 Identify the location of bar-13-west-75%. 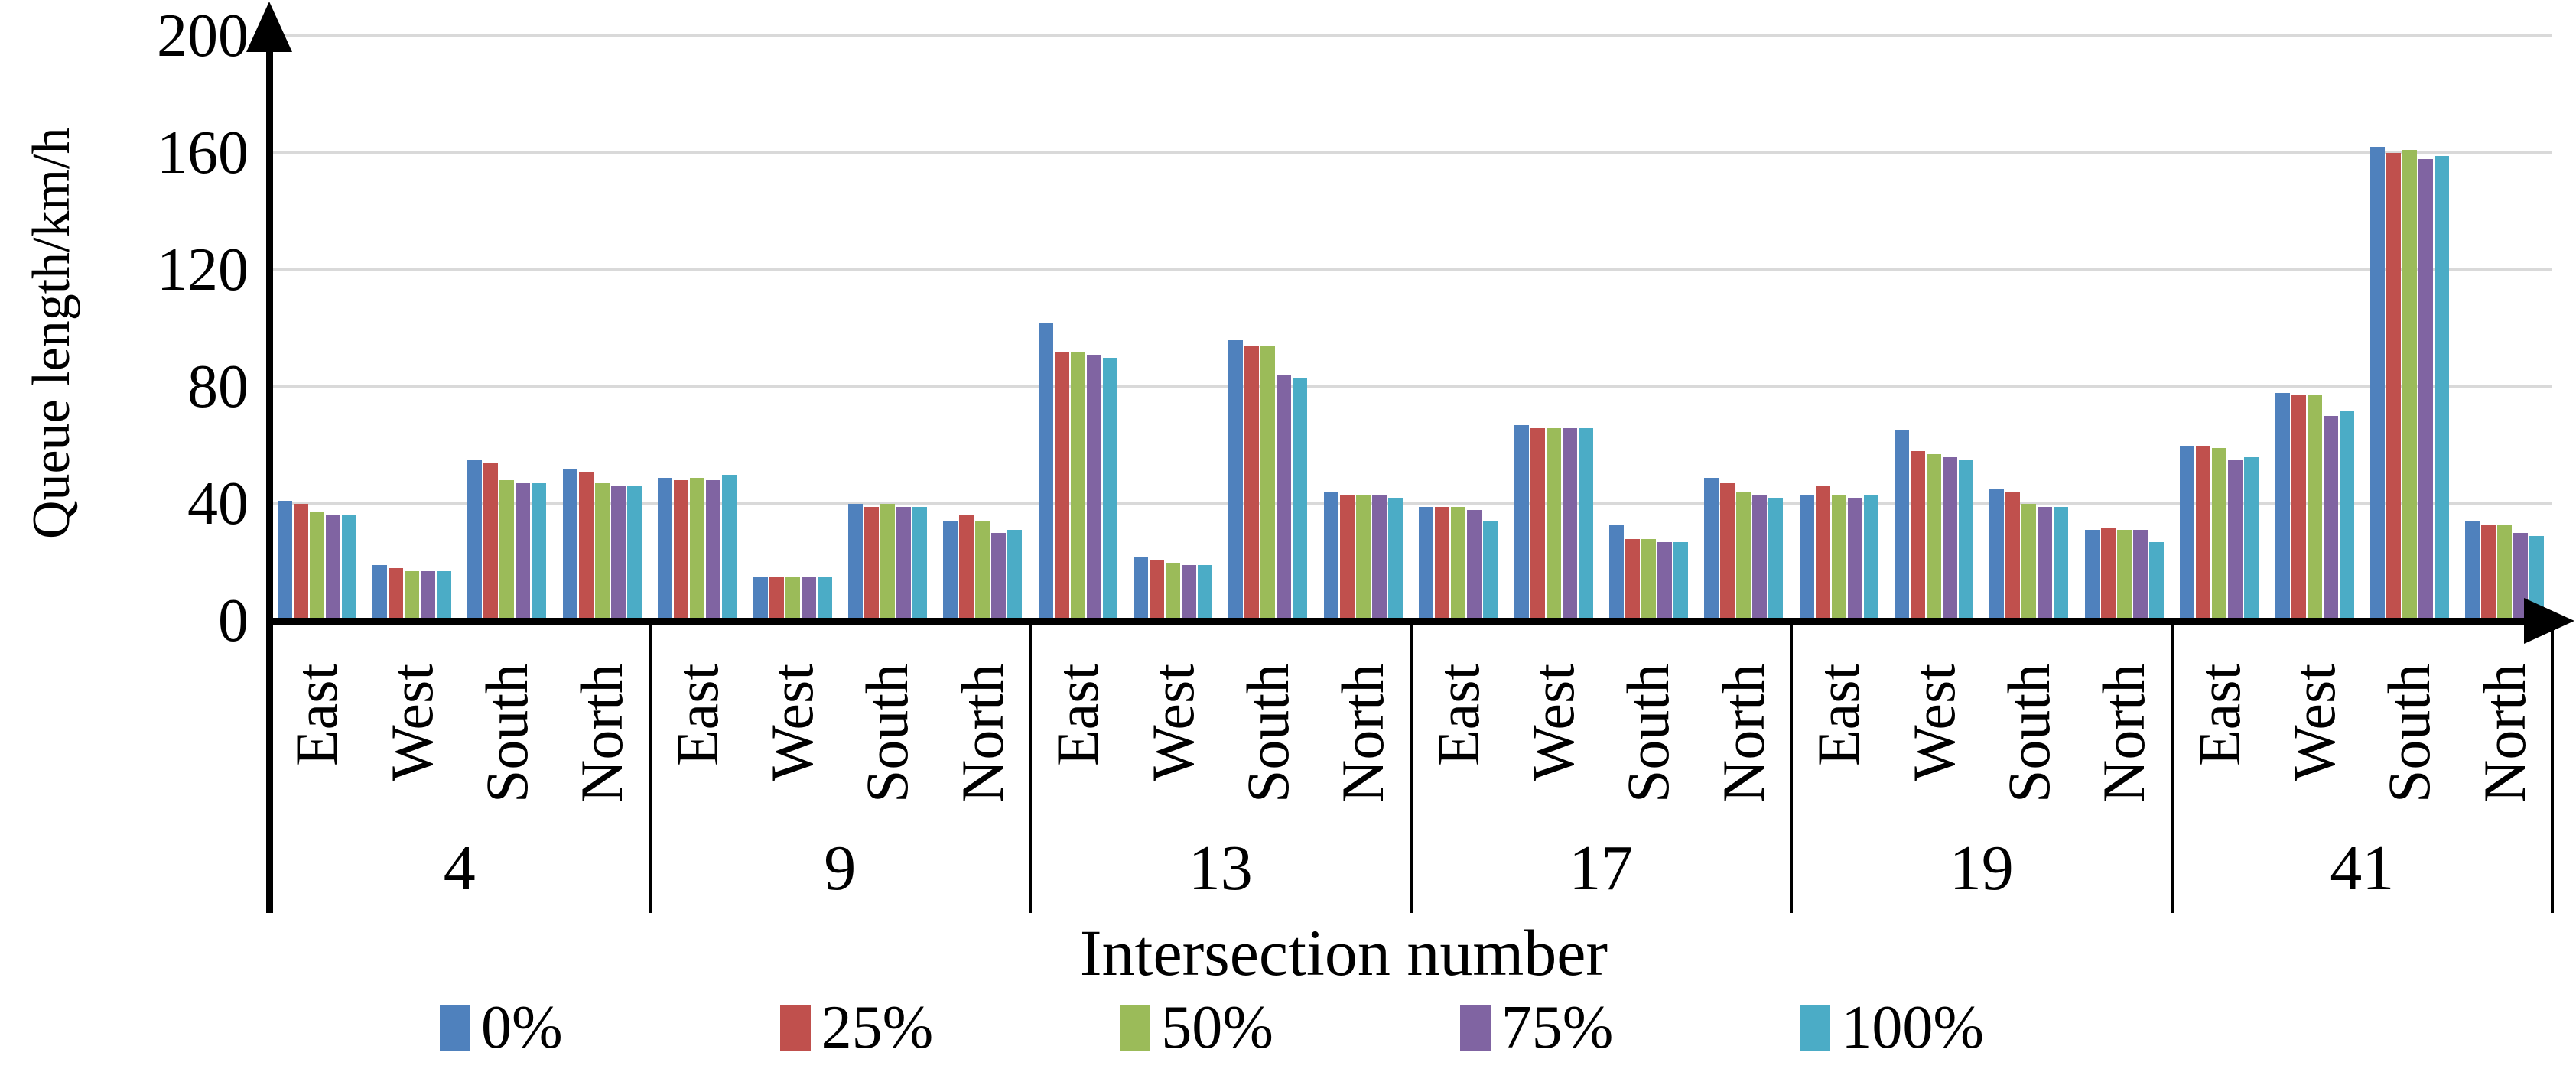
(1189, 593).